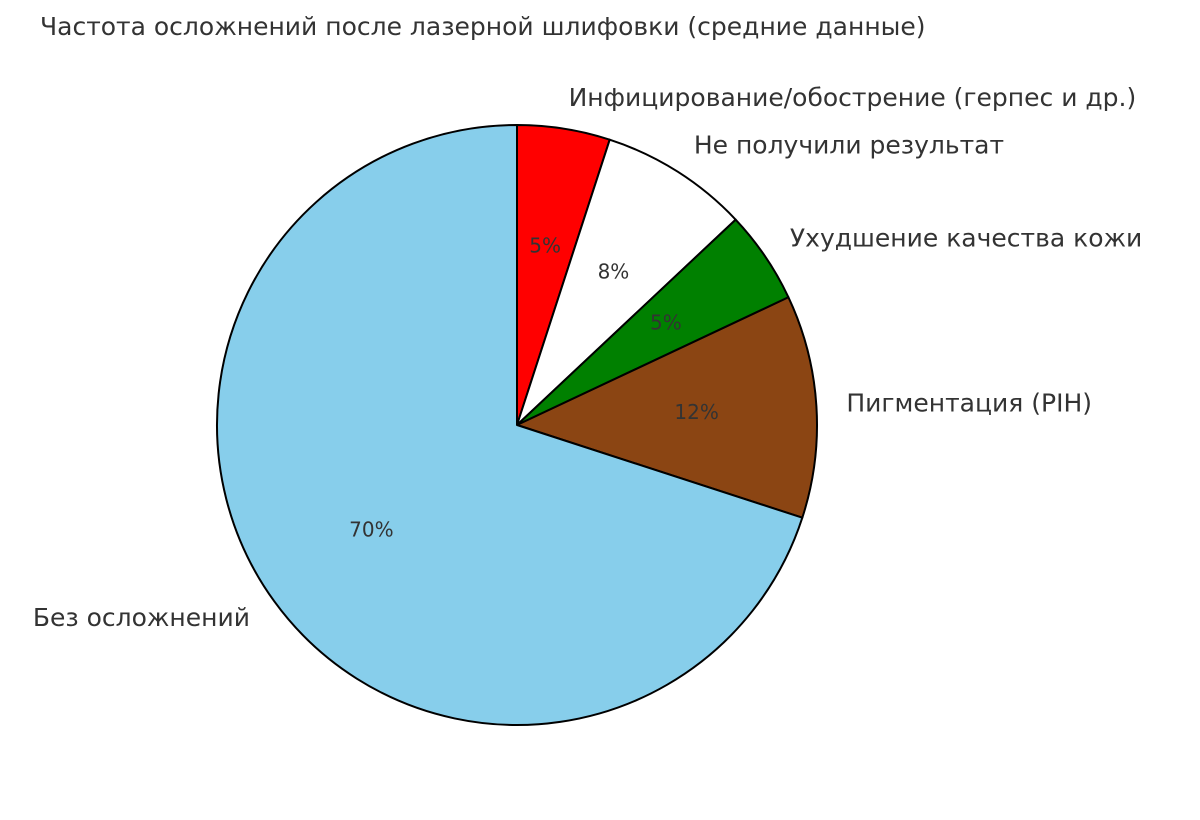 Image resolution: width=1200 pixels, height=820 pixels. What do you see at coordinates (849, 144) in the screenshot?
I see `slice-label: Не получили результат` at bounding box center [849, 144].